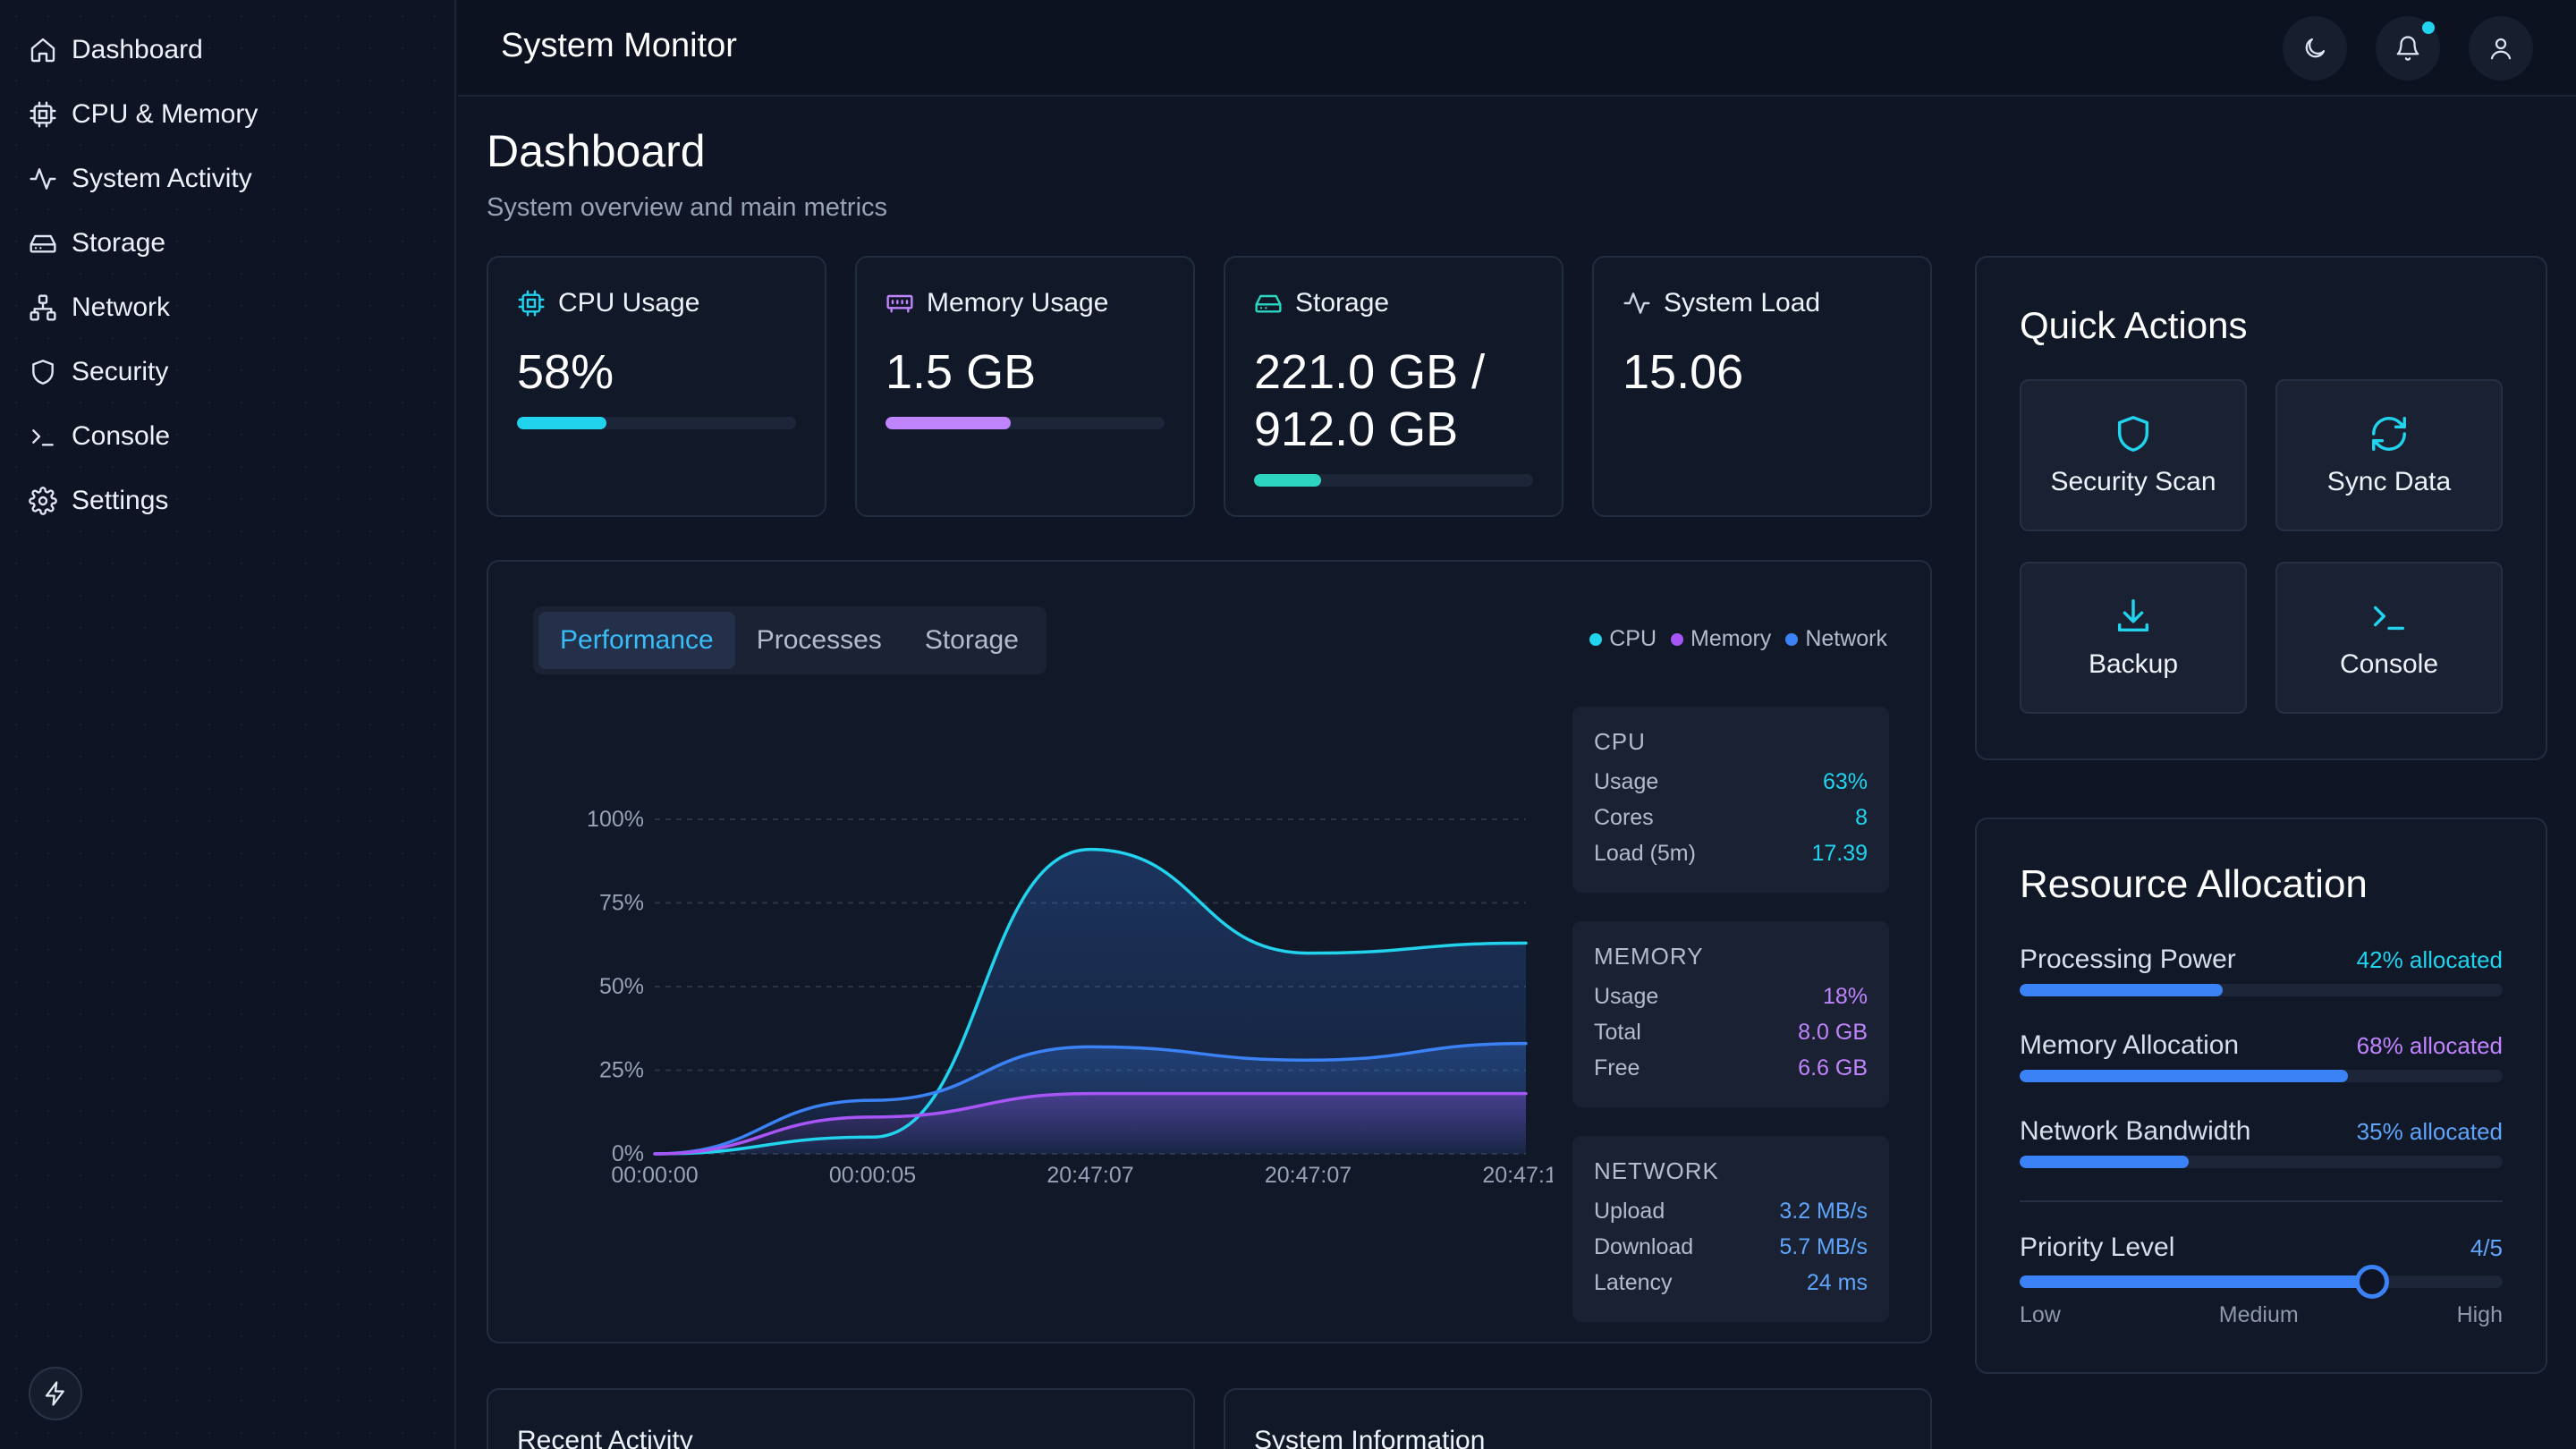  Describe the element at coordinates (119, 243) in the screenshot. I see `sidebar-item-label: Storage` at that location.